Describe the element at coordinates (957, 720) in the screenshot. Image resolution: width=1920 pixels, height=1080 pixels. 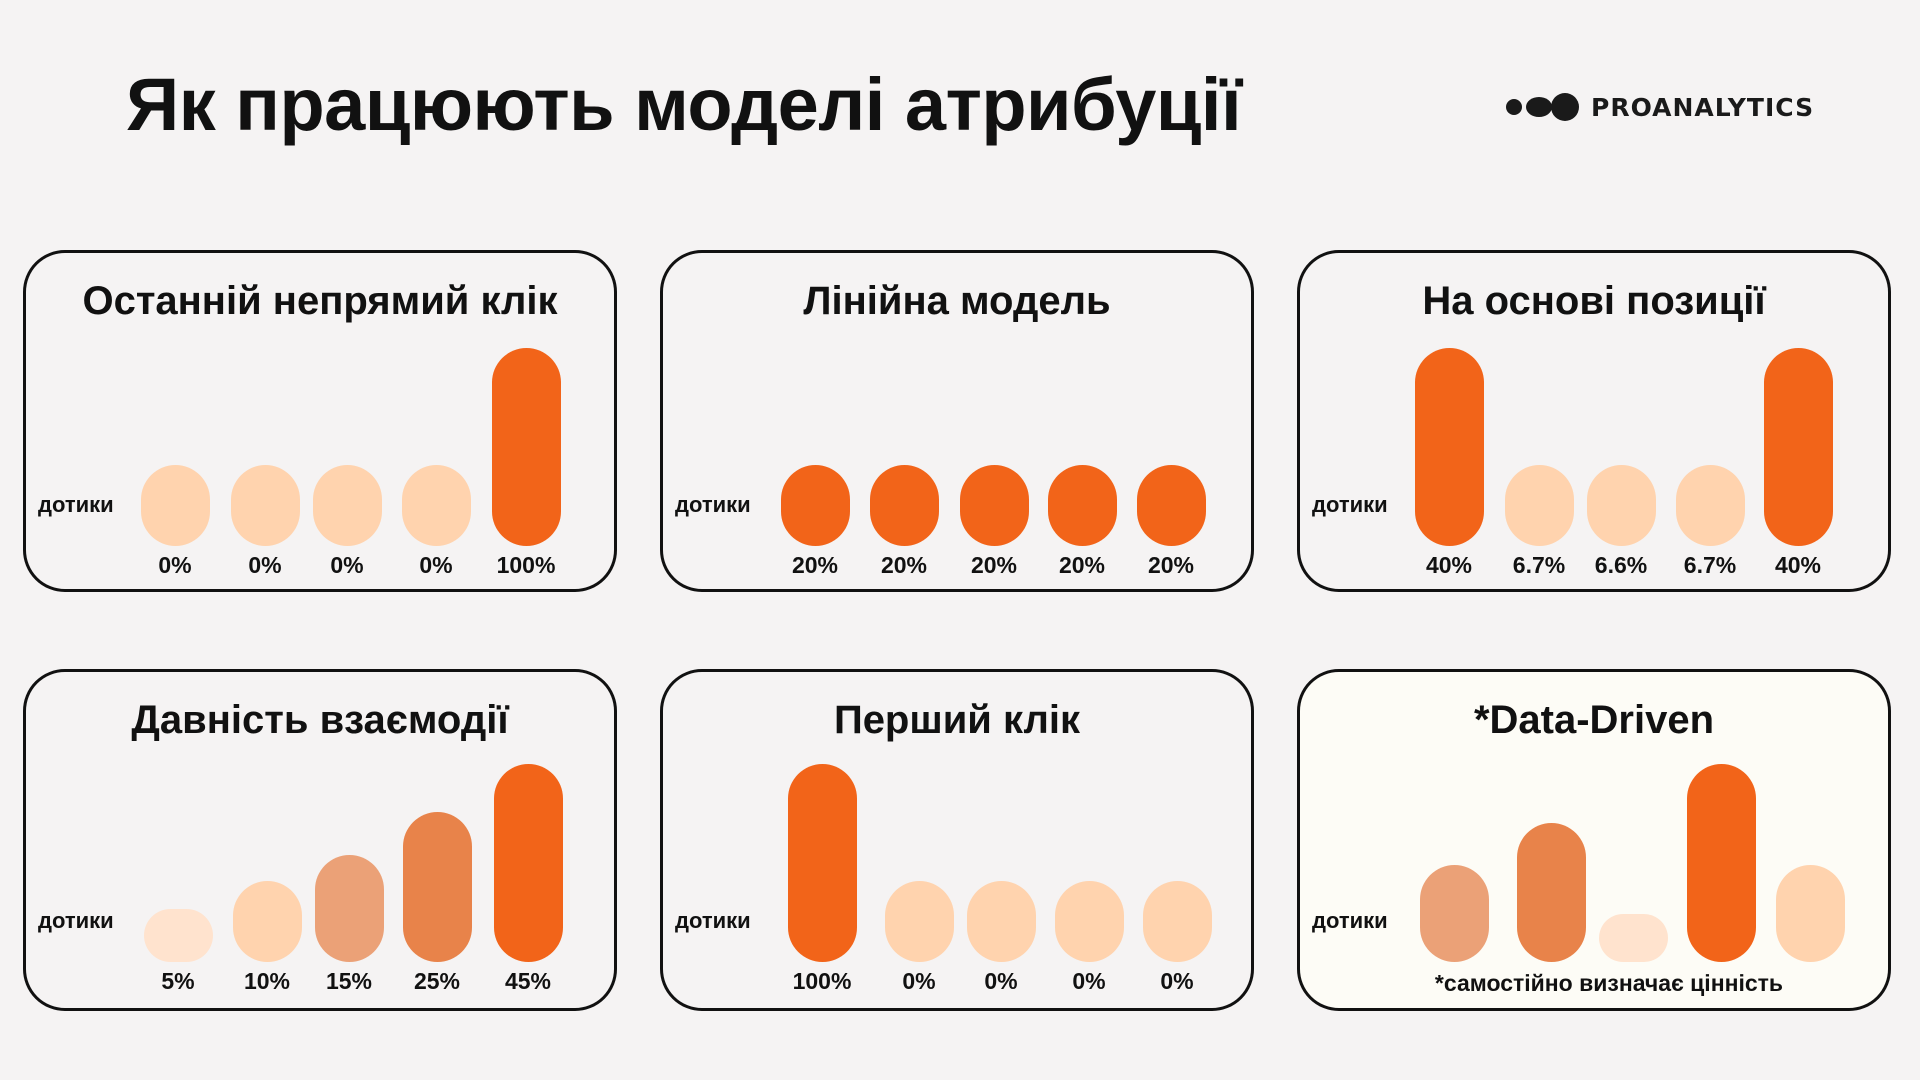
I see `card-title: Перший клік` at that location.